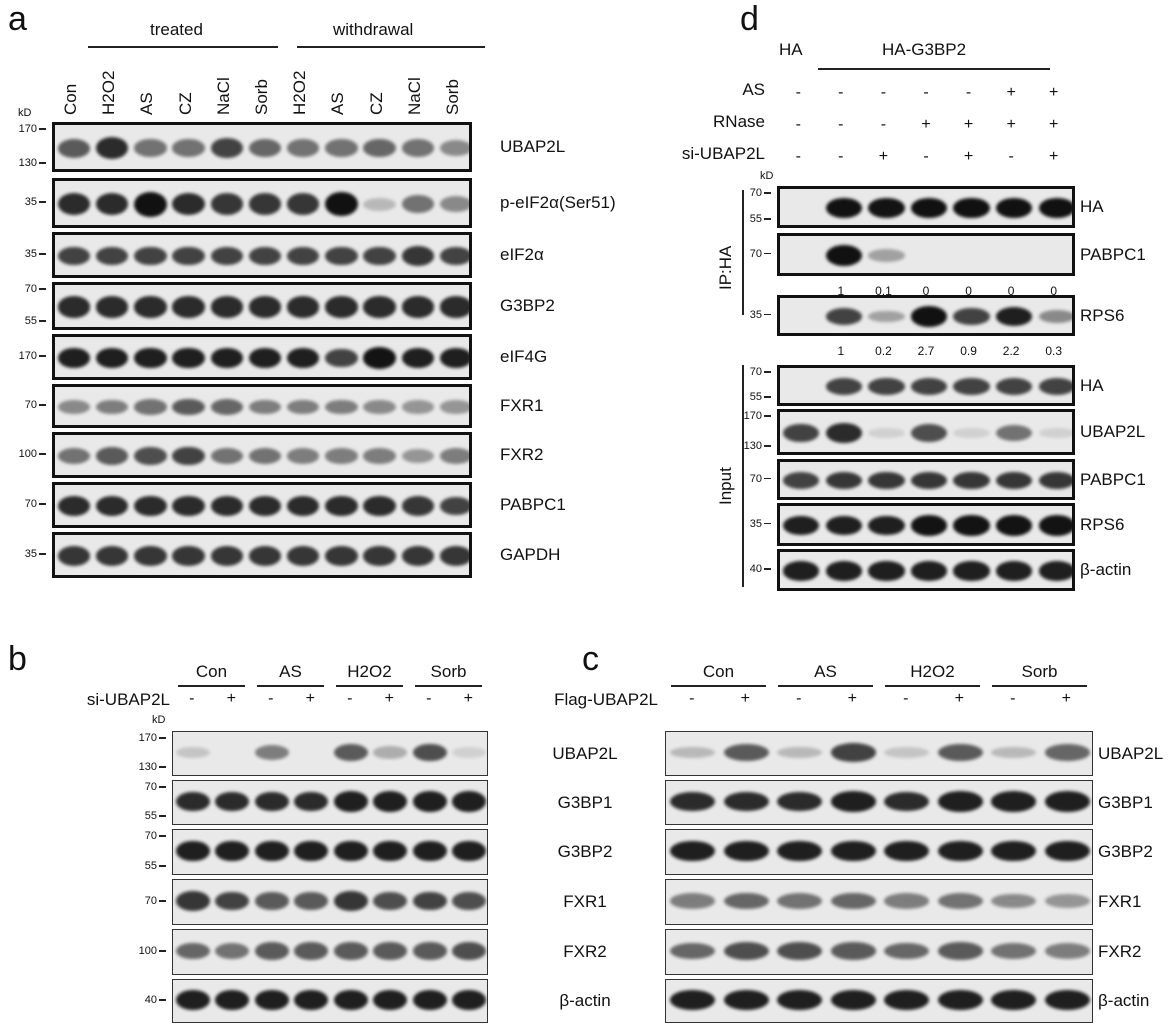  I want to click on quant-value: 2.7, so click(926, 351).